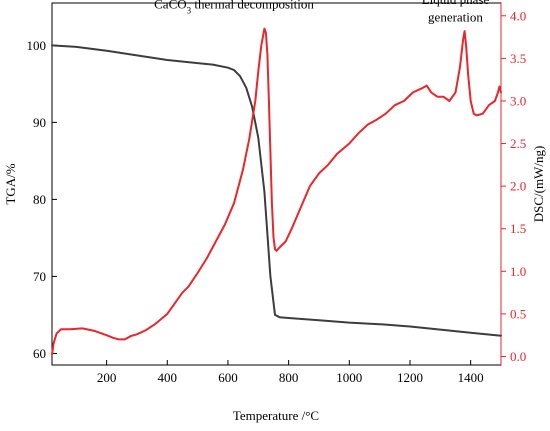 The height and width of the screenshot is (431, 550). Describe the element at coordinates (37, 45) in the screenshot. I see `left-y-tick-label: 100` at that location.